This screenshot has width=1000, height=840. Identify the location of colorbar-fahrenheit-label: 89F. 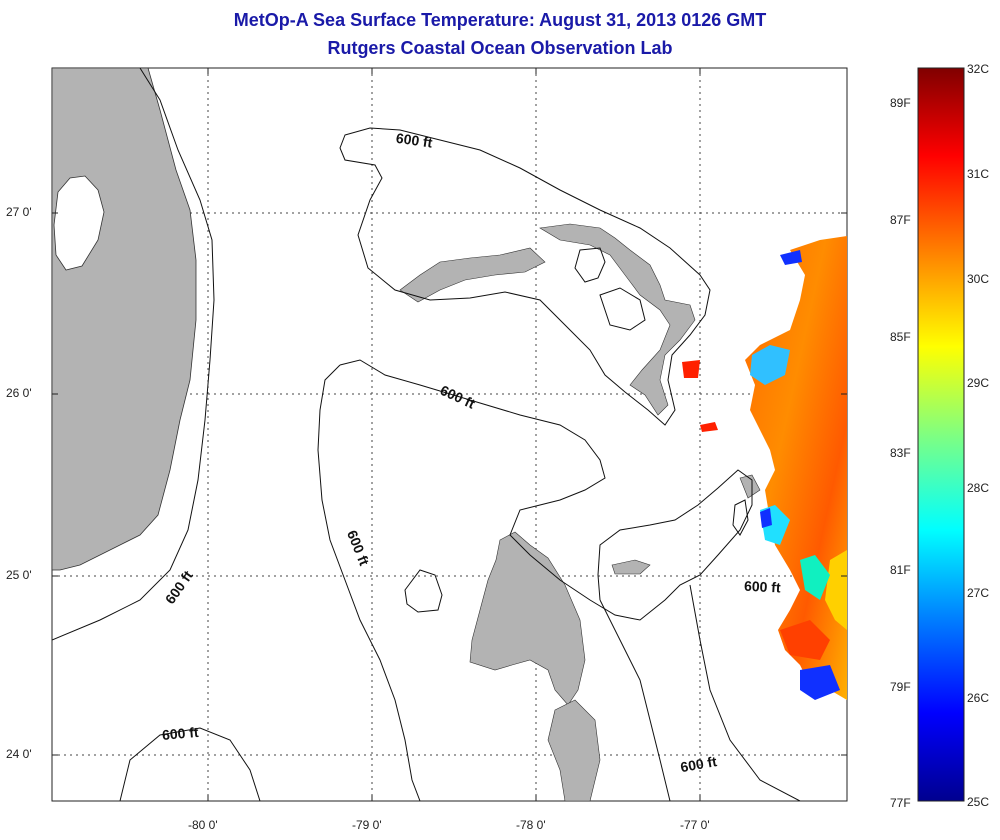
(900, 103).